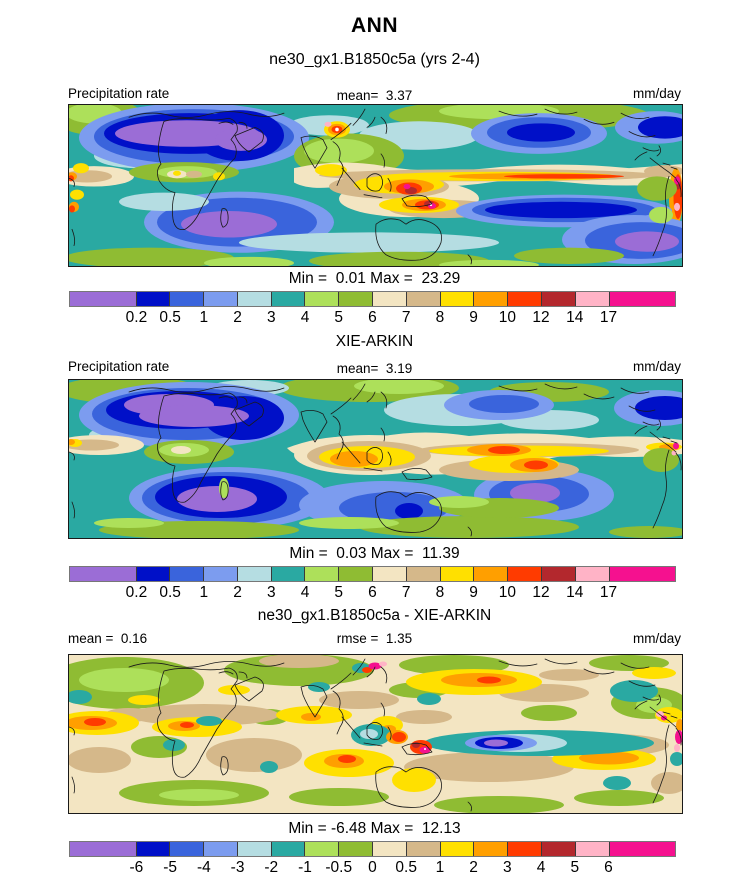  I want to click on tick-label: -2, so click(271, 867).